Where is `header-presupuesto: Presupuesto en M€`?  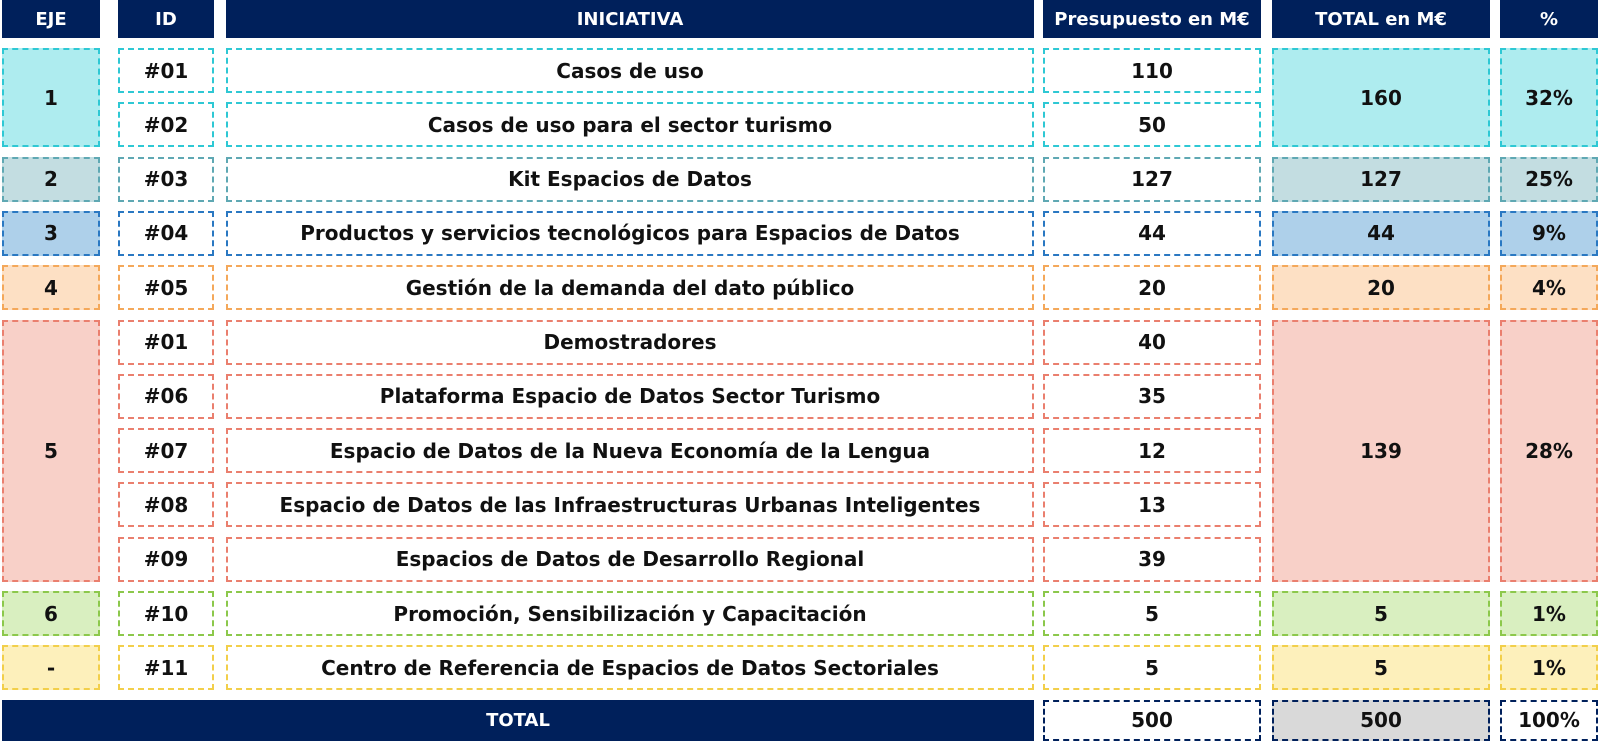
header-presupuesto: Presupuesto en M€ is located at coordinates (1152, 19).